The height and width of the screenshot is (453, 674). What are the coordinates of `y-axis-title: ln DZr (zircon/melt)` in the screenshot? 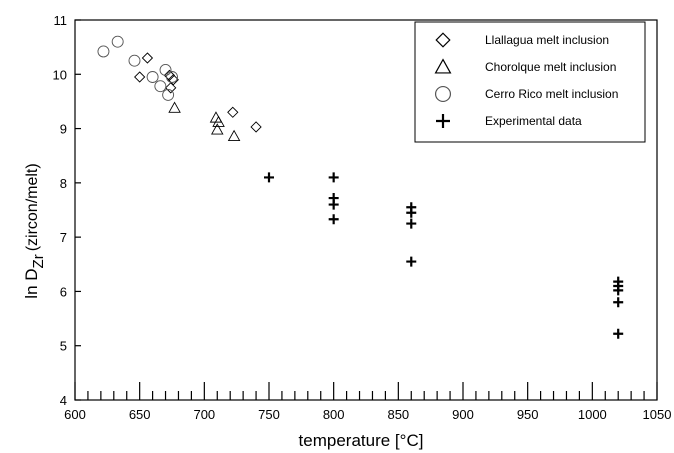 It's located at (34, 230).